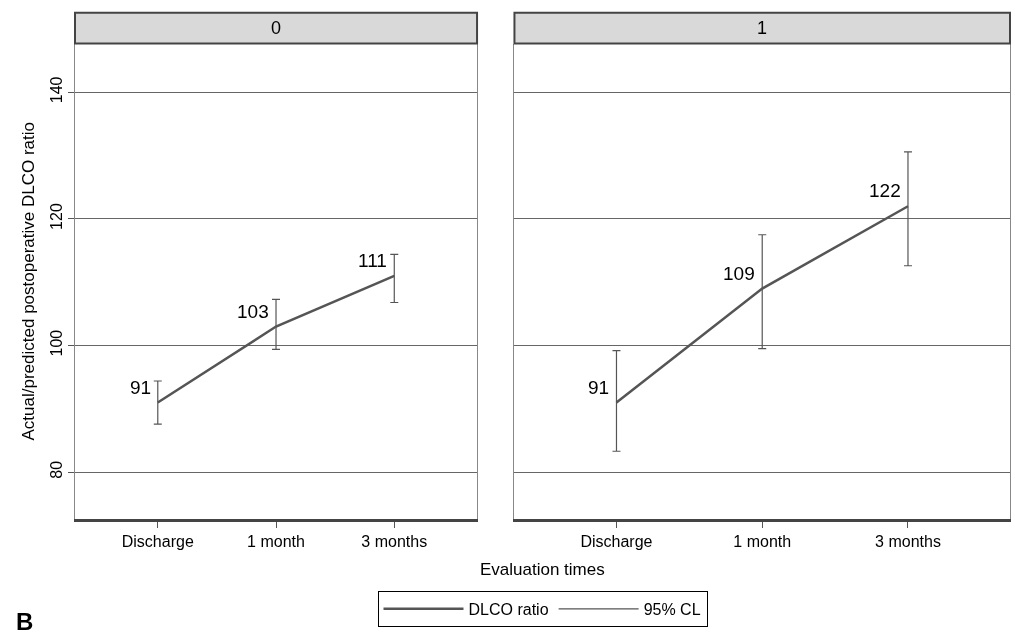  Describe the element at coordinates (542, 569) in the screenshot. I see `x-axis-title: Evaluation times` at that location.